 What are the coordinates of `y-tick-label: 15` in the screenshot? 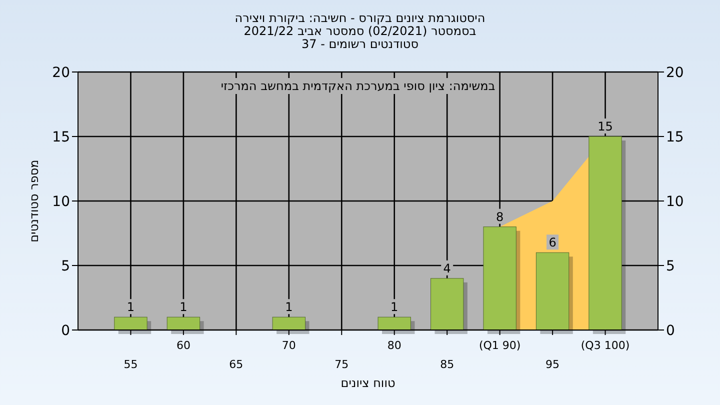 It's located at (61, 138).